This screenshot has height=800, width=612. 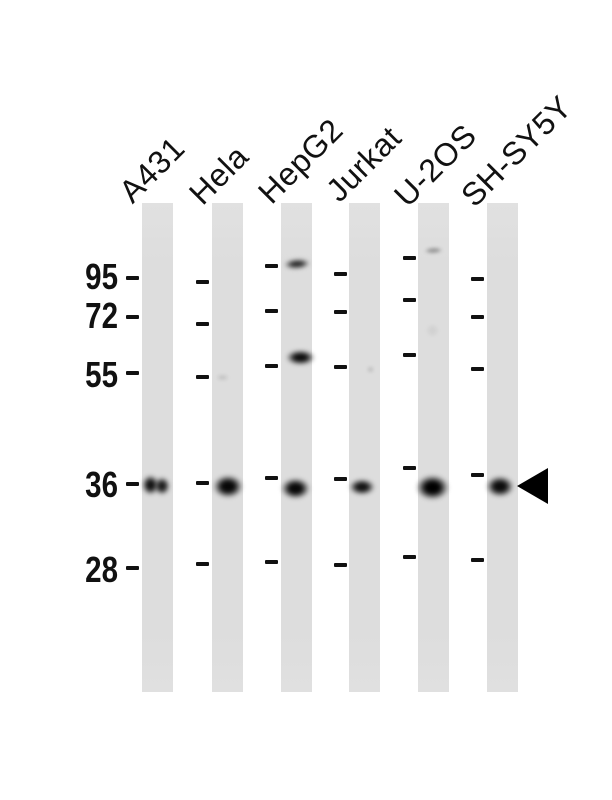 What do you see at coordinates (101, 484) in the screenshot?
I see `mw-marker-label: 36` at bounding box center [101, 484].